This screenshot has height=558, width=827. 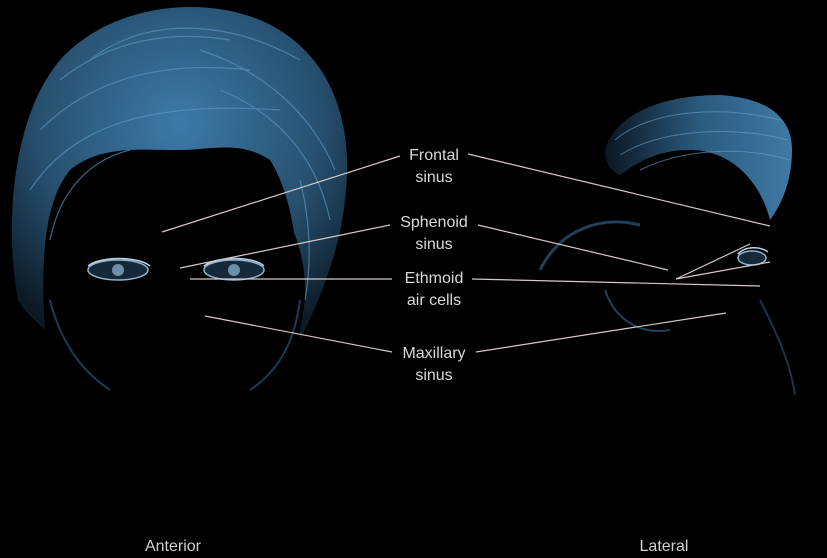 What do you see at coordinates (637, 310) in the screenshot?
I see `lateral-ear-outline` at bounding box center [637, 310].